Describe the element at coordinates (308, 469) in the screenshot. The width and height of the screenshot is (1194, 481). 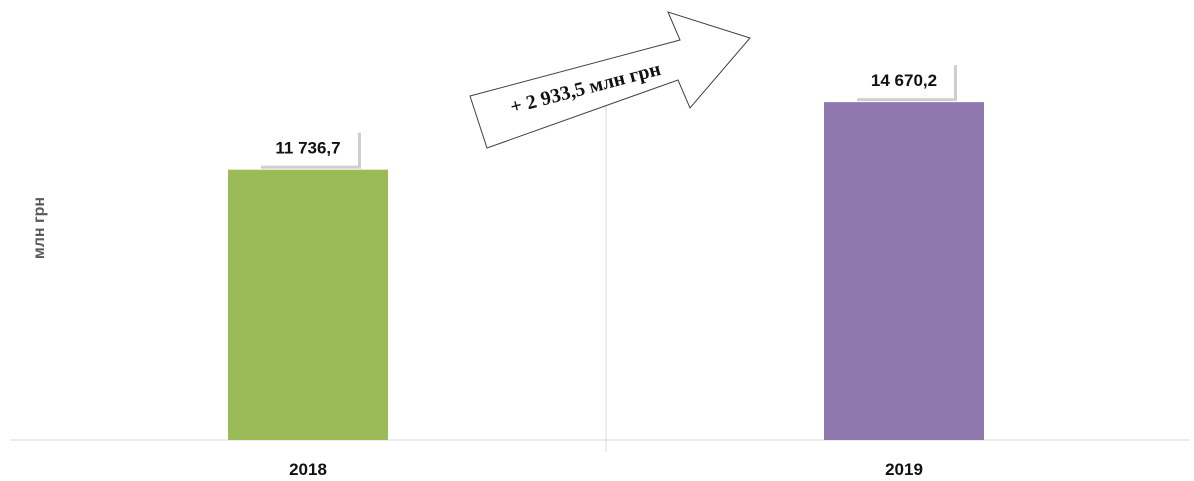
I see `x-tick-label-2018: 2018` at that location.